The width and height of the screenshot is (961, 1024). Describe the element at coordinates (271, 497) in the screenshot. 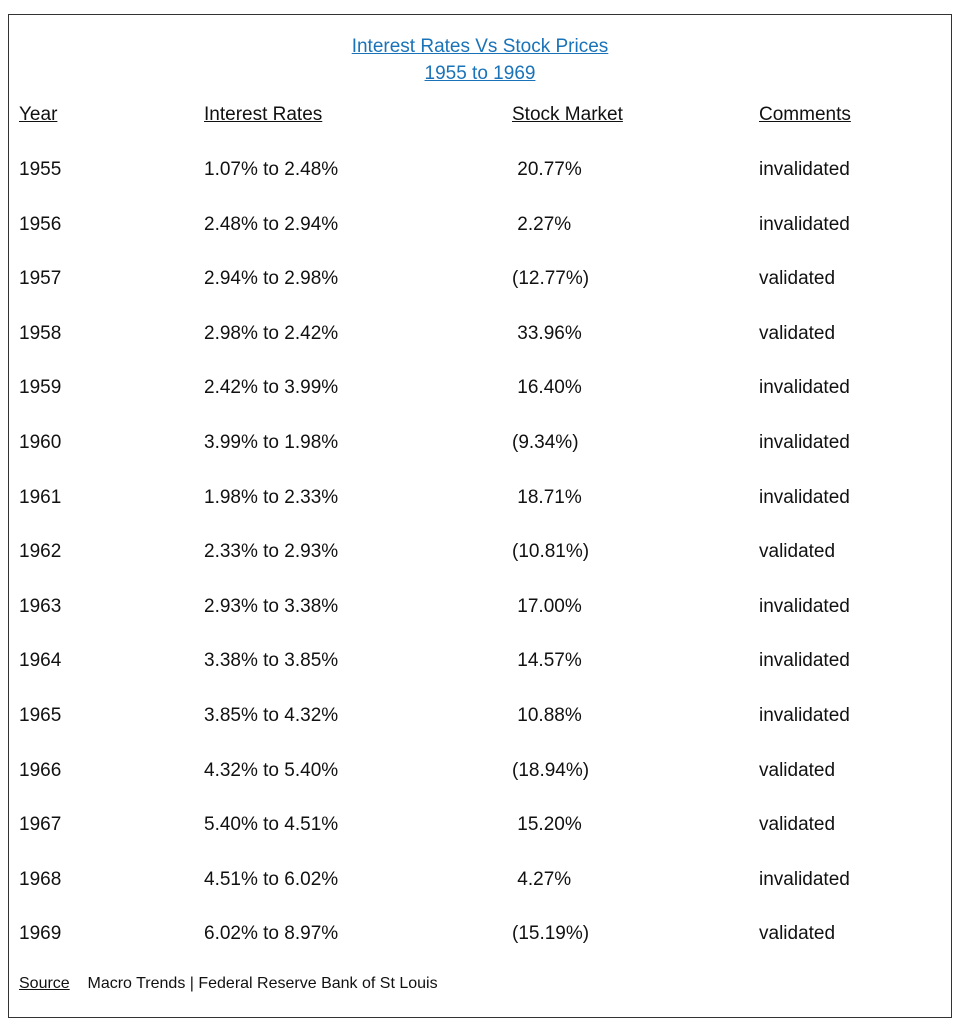

I see `interest-rate-cell: 1.98% to 2.33%` at that location.